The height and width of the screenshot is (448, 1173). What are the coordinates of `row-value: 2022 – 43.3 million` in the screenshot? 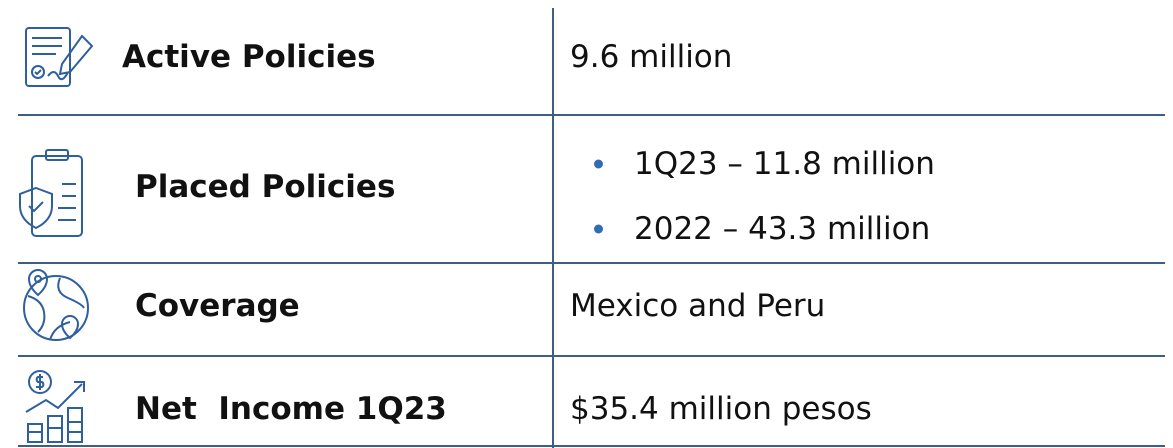 It's located at (782, 229).